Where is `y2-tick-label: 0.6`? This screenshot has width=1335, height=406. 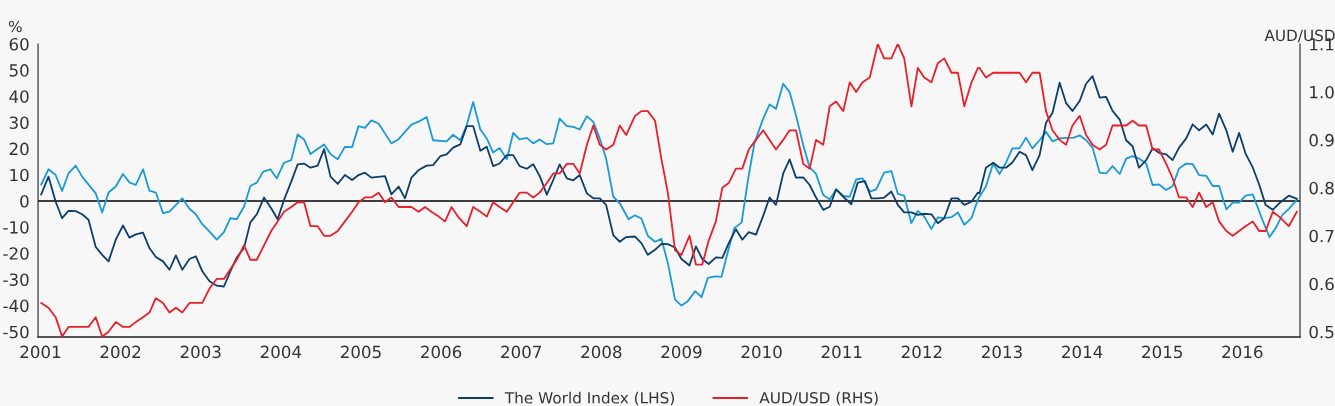 y2-tick-label: 0.6 is located at coordinates (1321, 284).